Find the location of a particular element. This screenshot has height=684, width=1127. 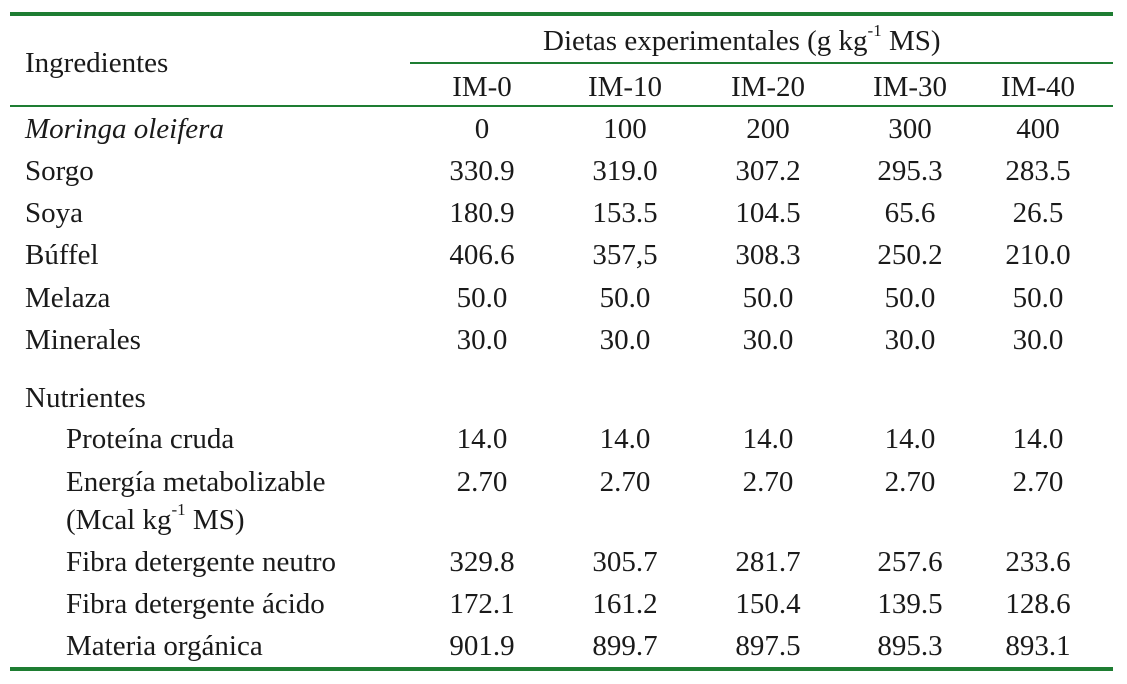

table-cell: 104.5 is located at coordinates (768, 213).